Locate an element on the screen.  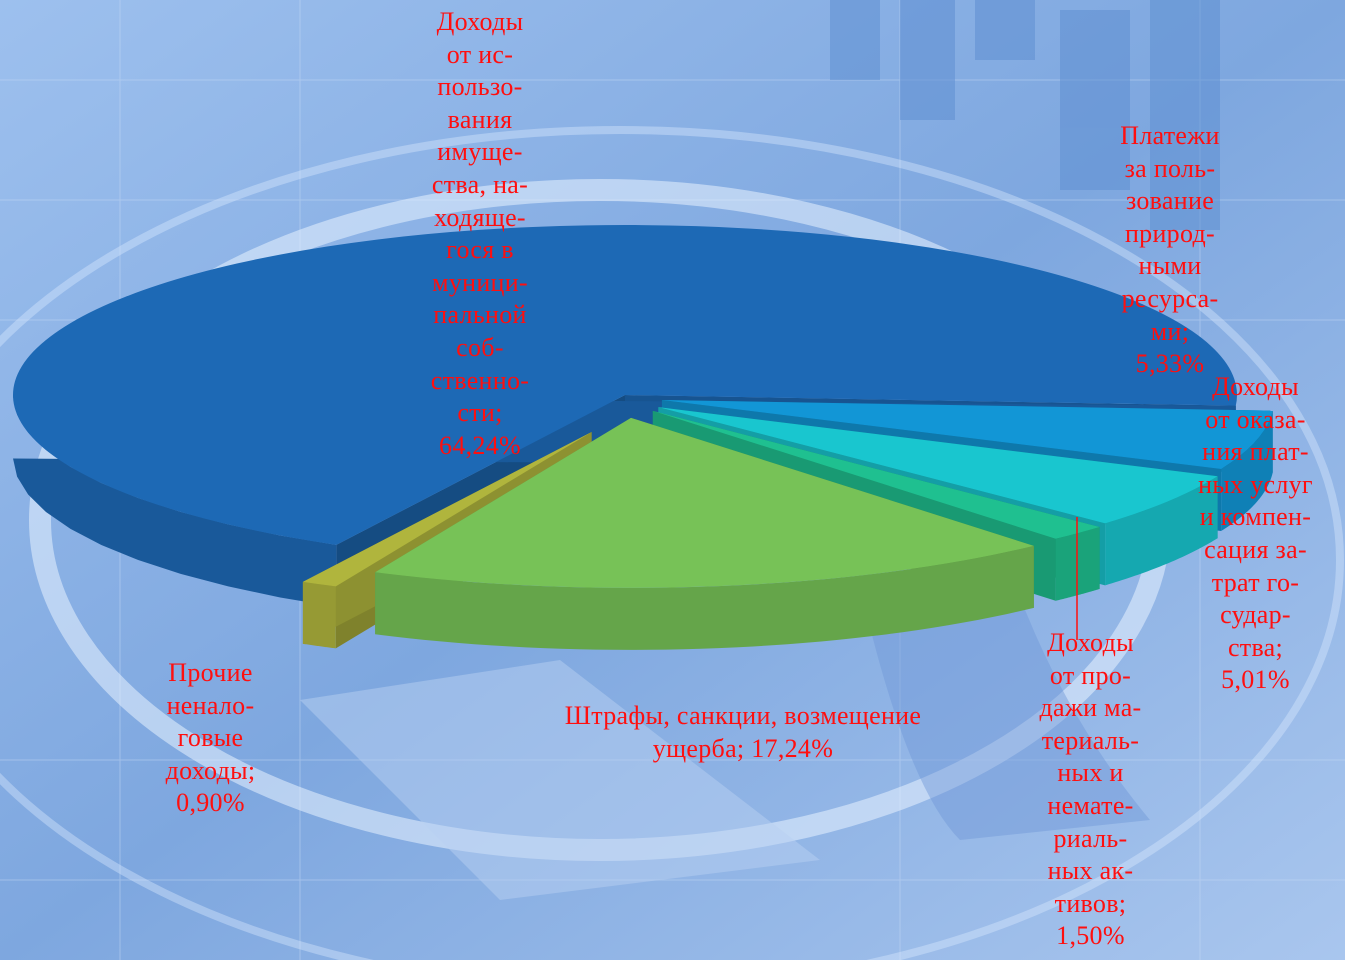
slice-top-natural-resources is located at coordinates (967, 434).